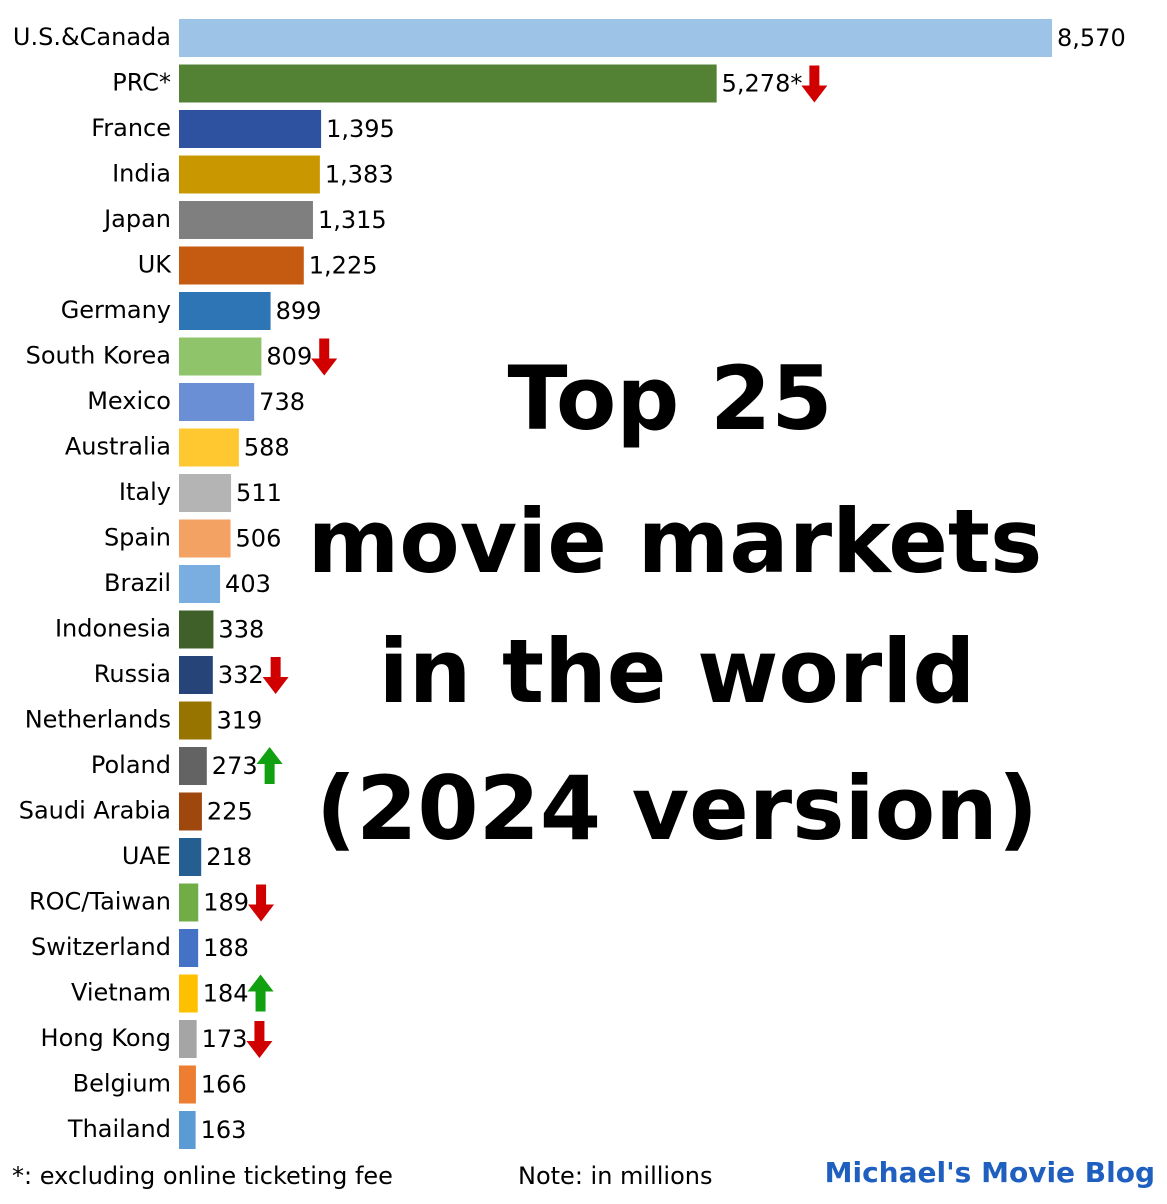  What do you see at coordinates (230, 812) in the screenshot?
I see `value-label: 225` at bounding box center [230, 812].